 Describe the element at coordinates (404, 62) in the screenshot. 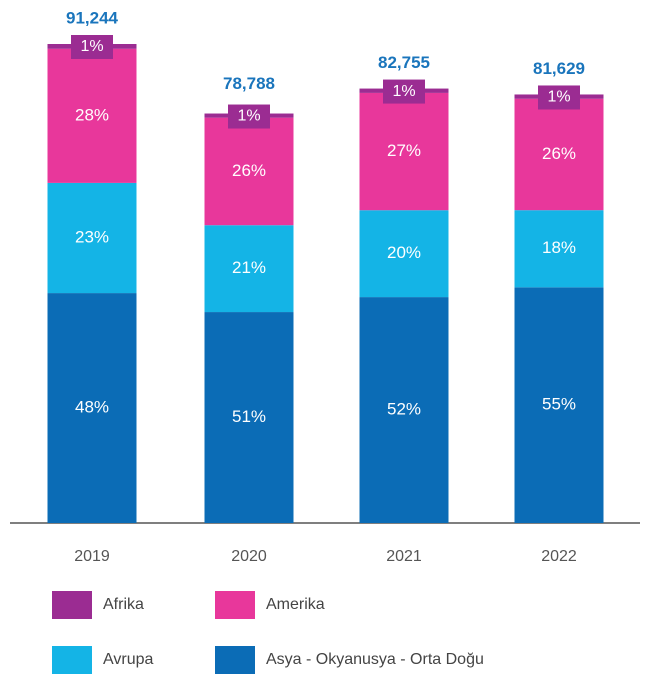

I see `total-label: 82,755` at that location.